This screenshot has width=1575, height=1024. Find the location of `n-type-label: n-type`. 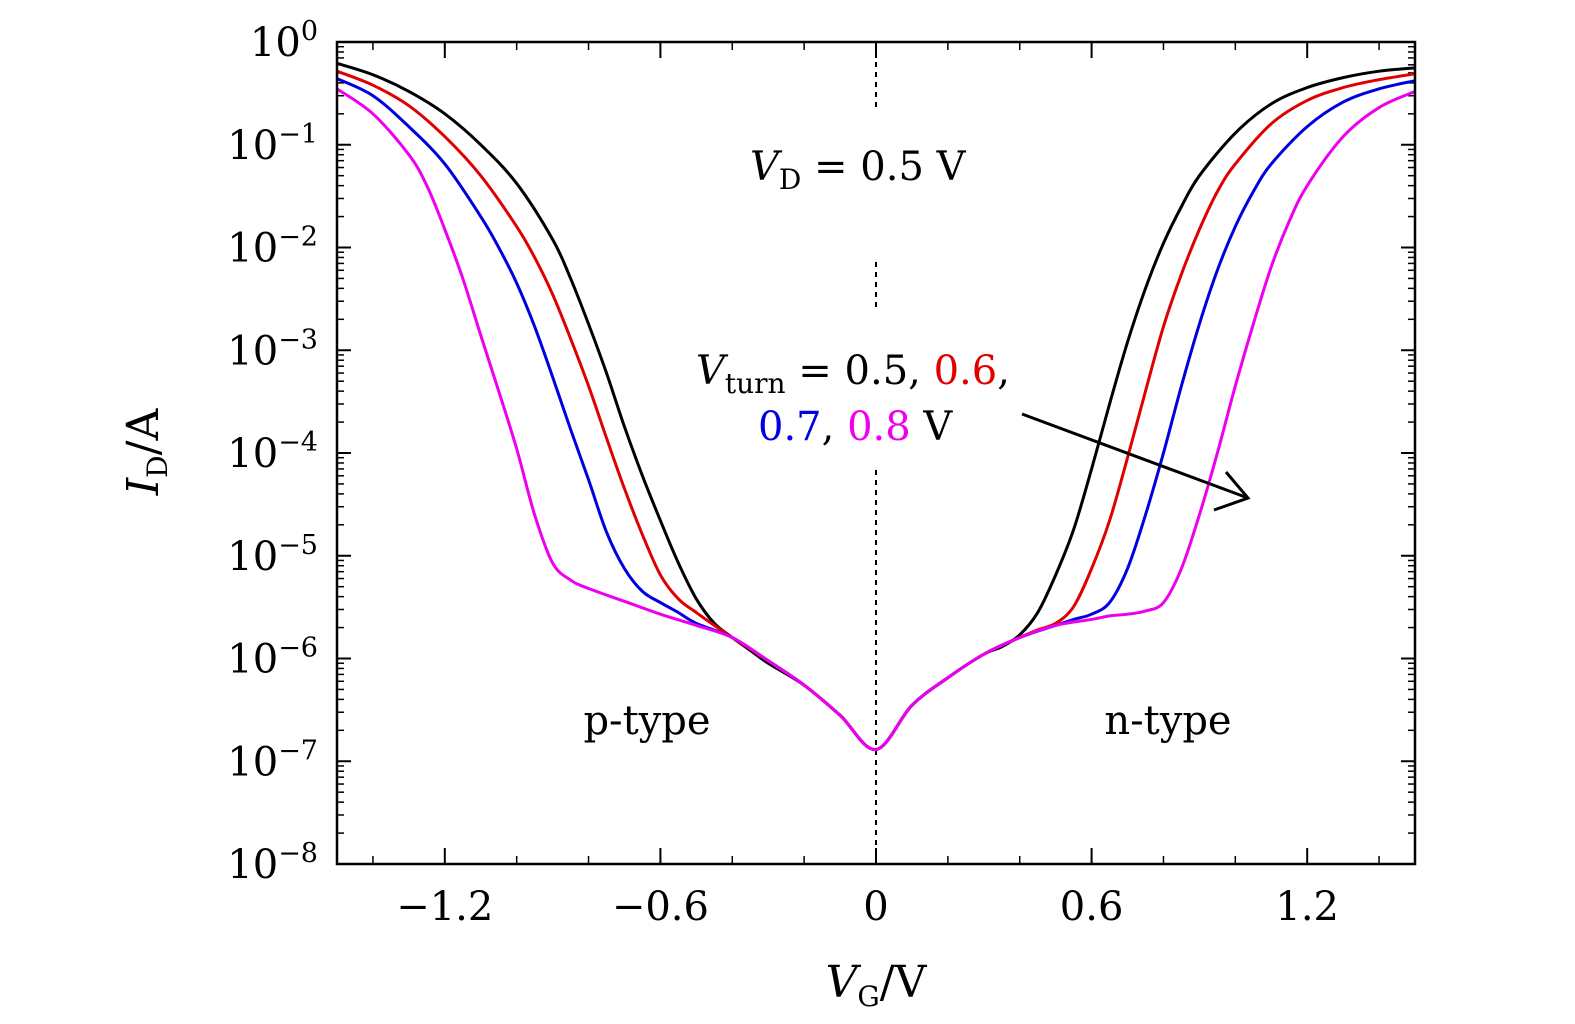

n-type-label: n-type is located at coordinates (1167, 721).